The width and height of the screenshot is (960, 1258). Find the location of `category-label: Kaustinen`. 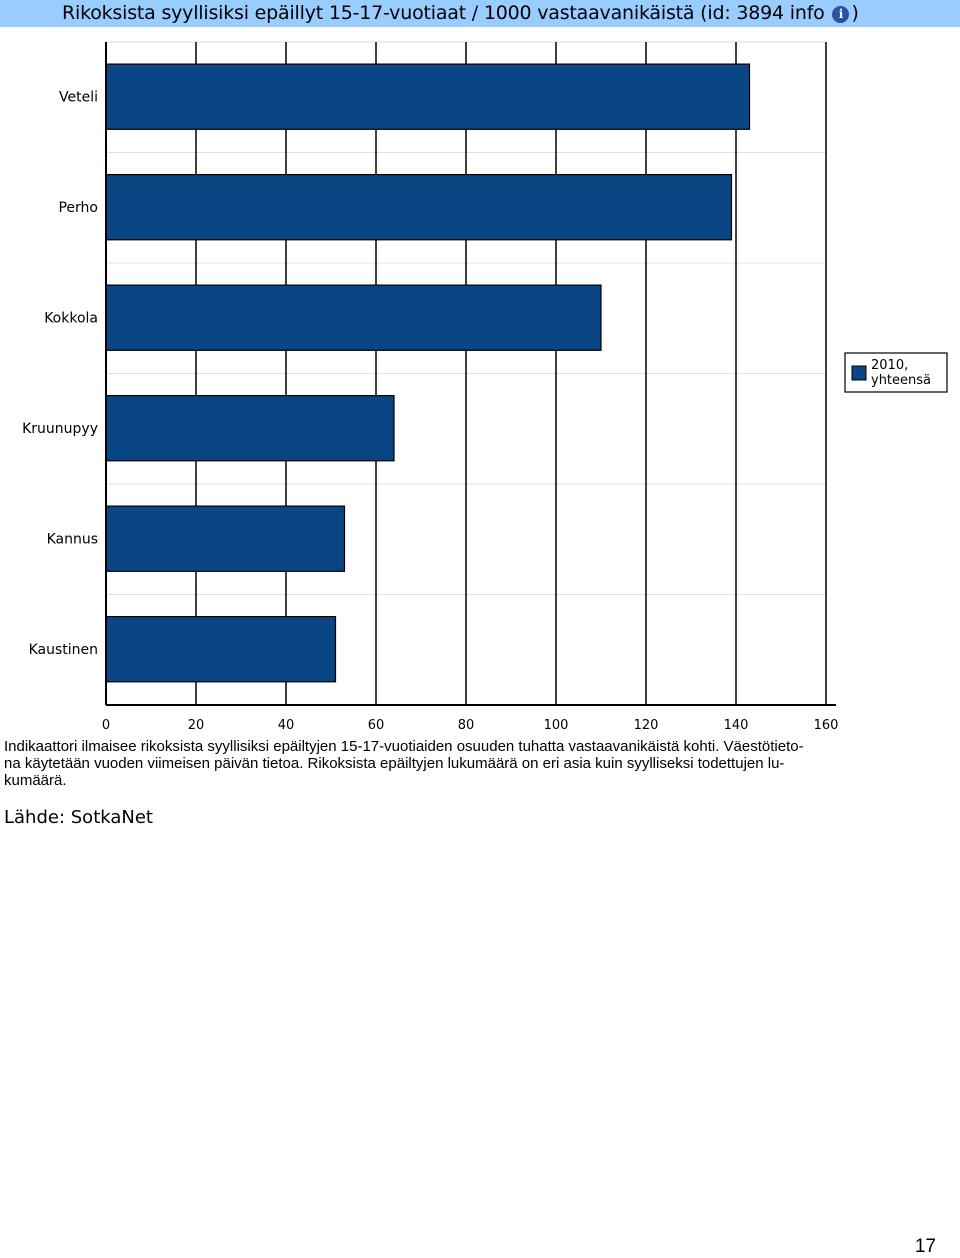

category-label: Kaustinen is located at coordinates (63, 650).